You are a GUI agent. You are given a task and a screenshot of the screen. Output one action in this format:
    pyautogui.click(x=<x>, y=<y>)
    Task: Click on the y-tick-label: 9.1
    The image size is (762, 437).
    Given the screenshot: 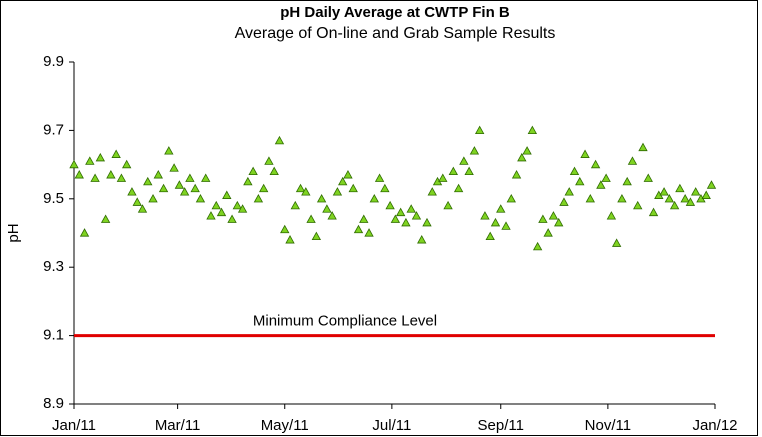 What is the action you would take?
    pyautogui.click(x=53, y=335)
    